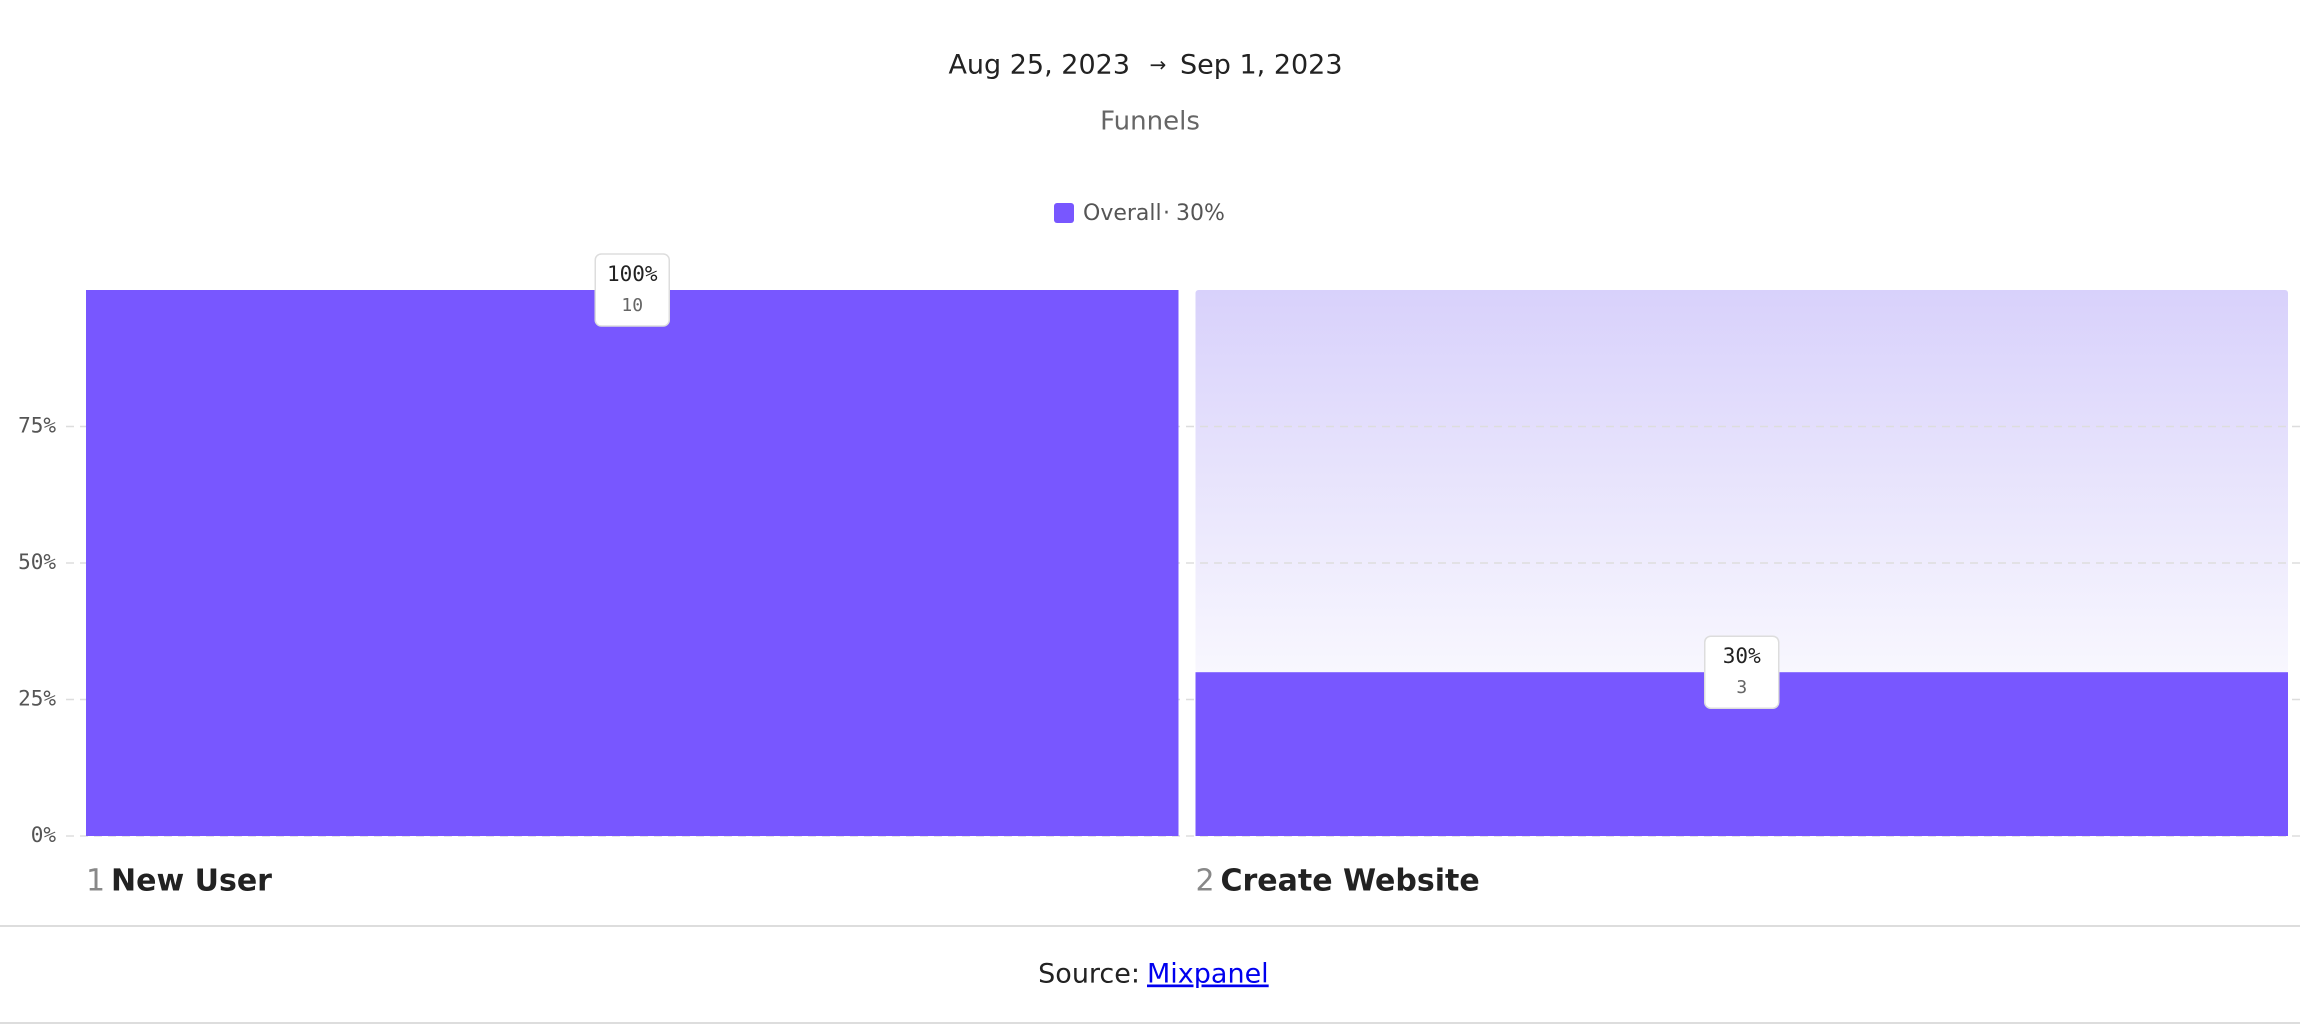  What do you see at coordinates (37, 426) in the screenshot?
I see `y-tick-label: 75%` at bounding box center [37, 426].